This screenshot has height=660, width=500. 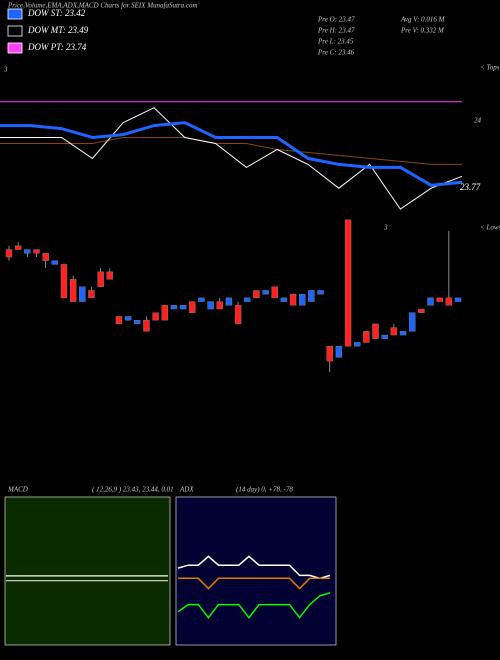 I want to click on legend-label: DOW PT: 23.74, so click(x=57, y=47).